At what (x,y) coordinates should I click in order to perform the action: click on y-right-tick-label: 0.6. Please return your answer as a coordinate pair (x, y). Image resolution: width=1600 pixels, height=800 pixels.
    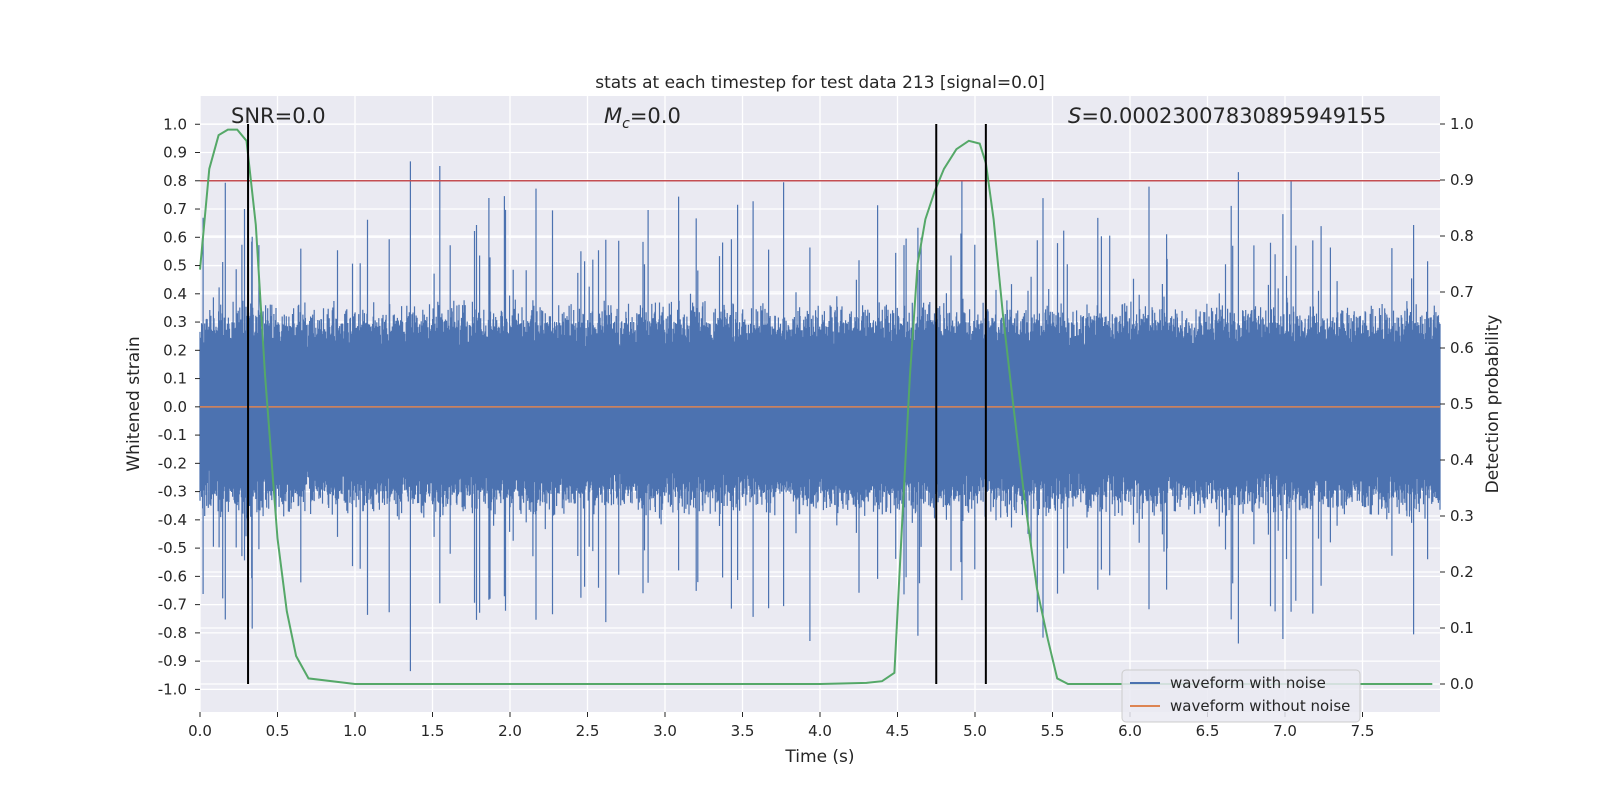
    Looking at the image, I should click on (1462, 348).